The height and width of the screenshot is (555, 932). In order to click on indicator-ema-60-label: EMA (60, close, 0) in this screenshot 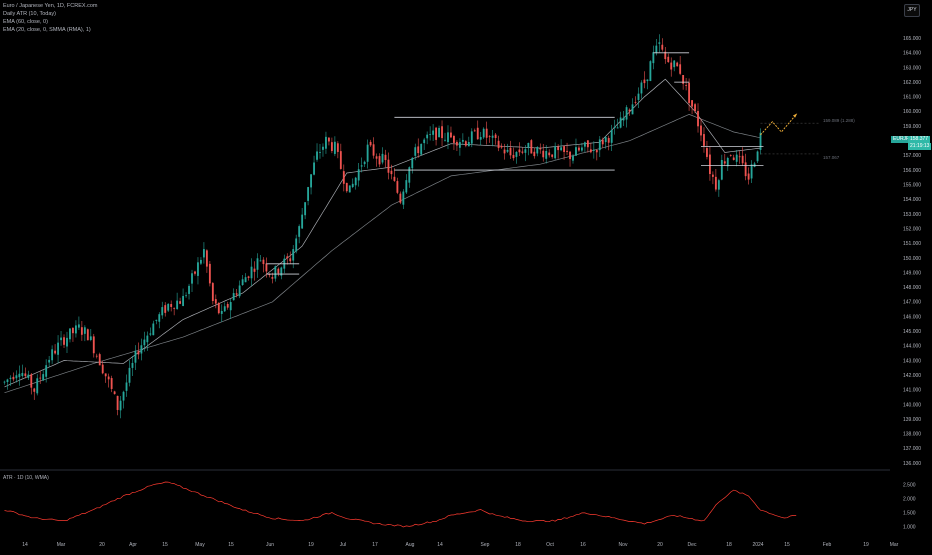, I will do `click(25, 22)`.